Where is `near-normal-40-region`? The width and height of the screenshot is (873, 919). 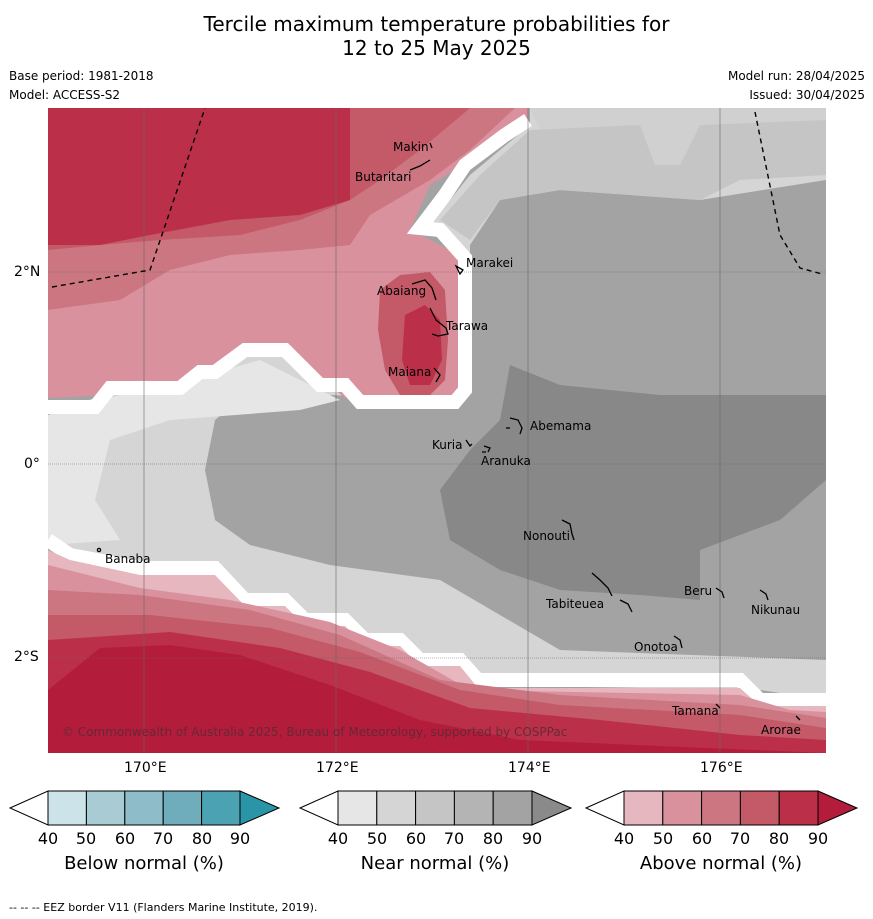 near-normal-40-region is located at coordinates (194, 452).